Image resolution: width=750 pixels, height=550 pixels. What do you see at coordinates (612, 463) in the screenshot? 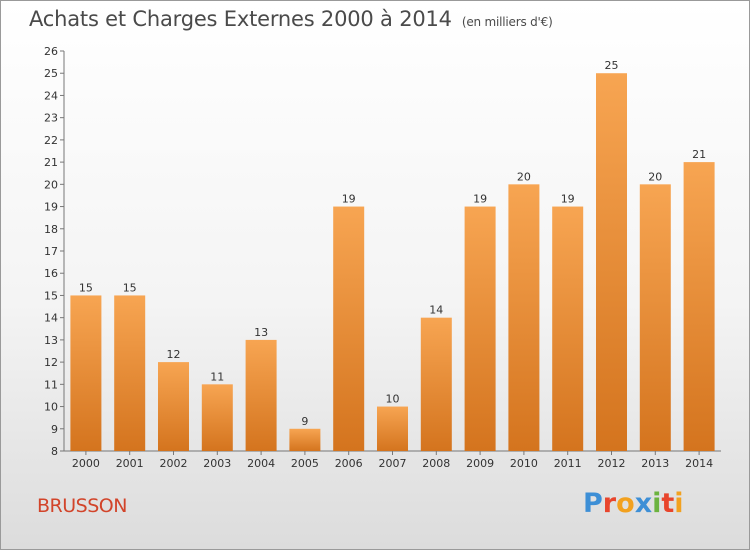
I see `x-tick-label: 2012` at bounding box center [612, 463].